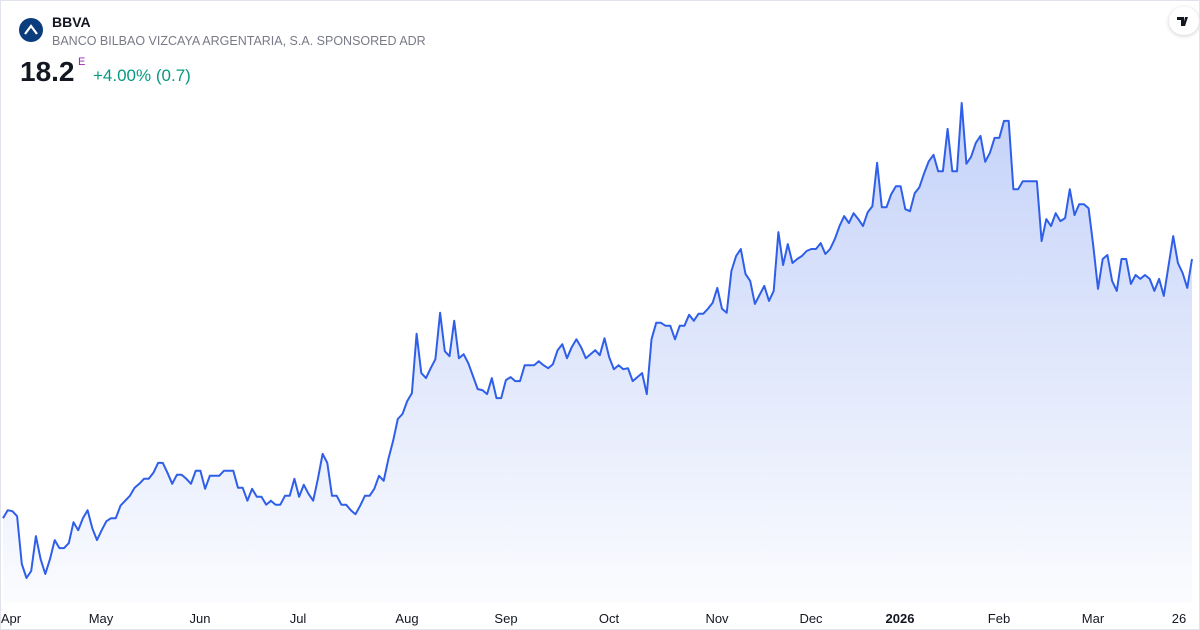 The width and height of the screenshot is (1200, 630). Describe the element at coordinates (71, 22) in the screenshot. I see `symbol: BBVA` at that location.